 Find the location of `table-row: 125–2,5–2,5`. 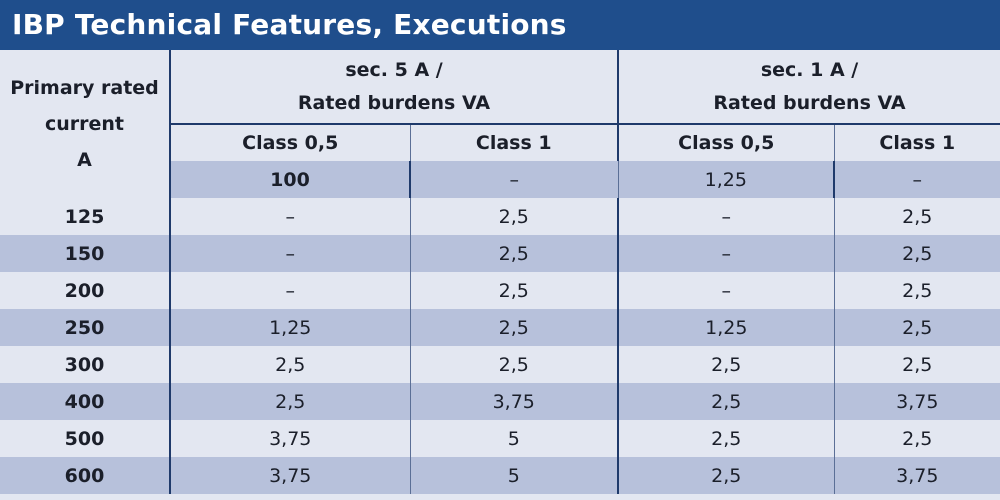

table-row: 125–2,5–2,5 is located at coordinates (500, 216).